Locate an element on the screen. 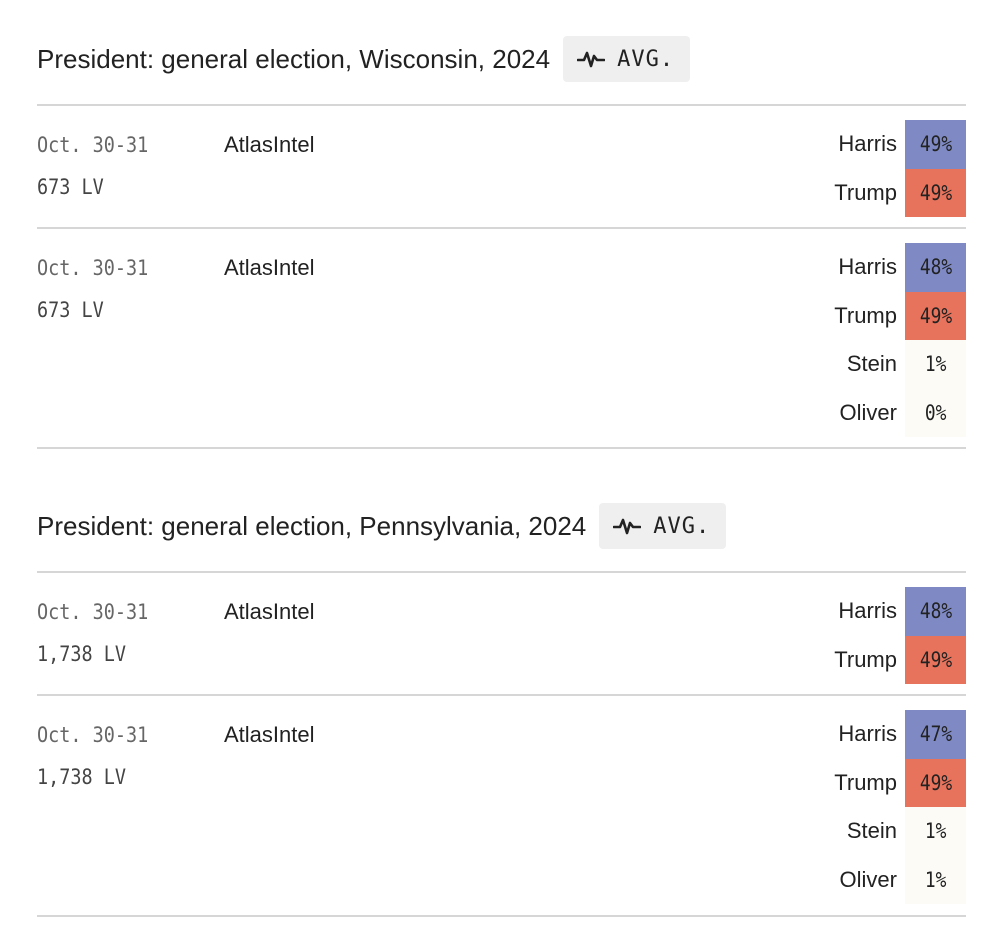  poll-results: Harris 48% Trump 49% Stein 1% Oliver 0% is located at coordinates (900, 340).